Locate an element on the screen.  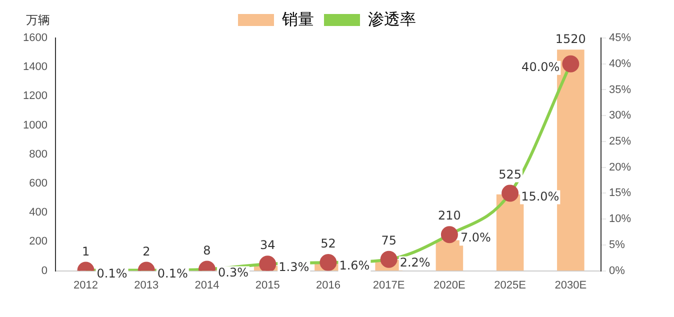
data-label: 1.6% is located at coordinates (354, 265).